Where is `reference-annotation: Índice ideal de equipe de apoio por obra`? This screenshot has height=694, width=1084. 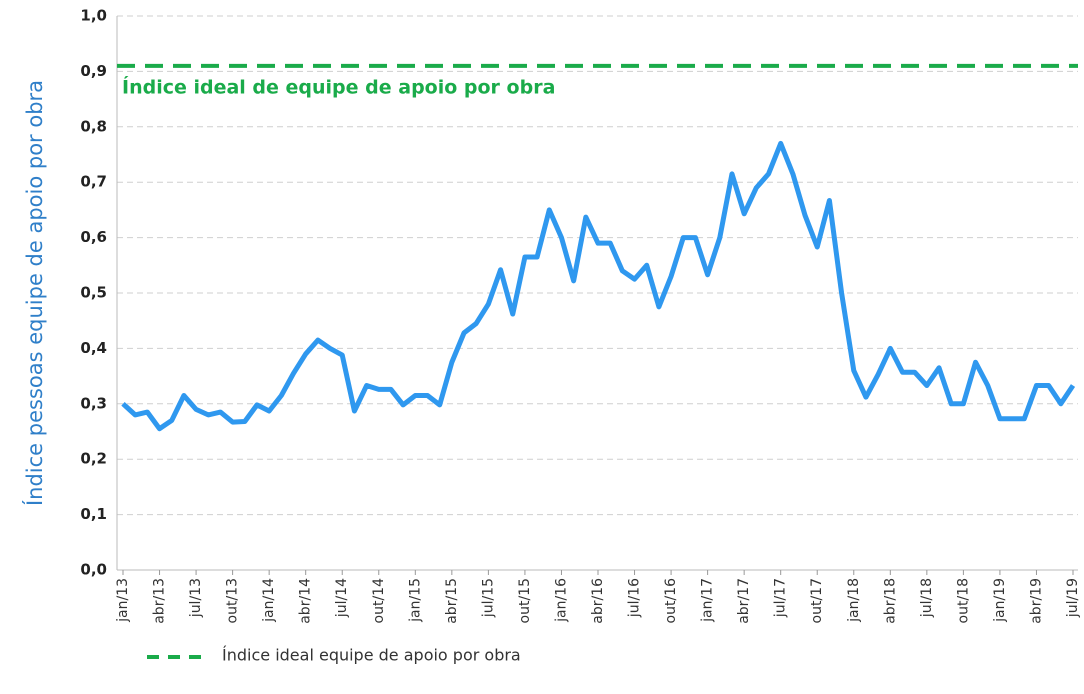
reference-annotation: Índice ideal de equipe de apoio por obra is located at coordinates (338, 86).